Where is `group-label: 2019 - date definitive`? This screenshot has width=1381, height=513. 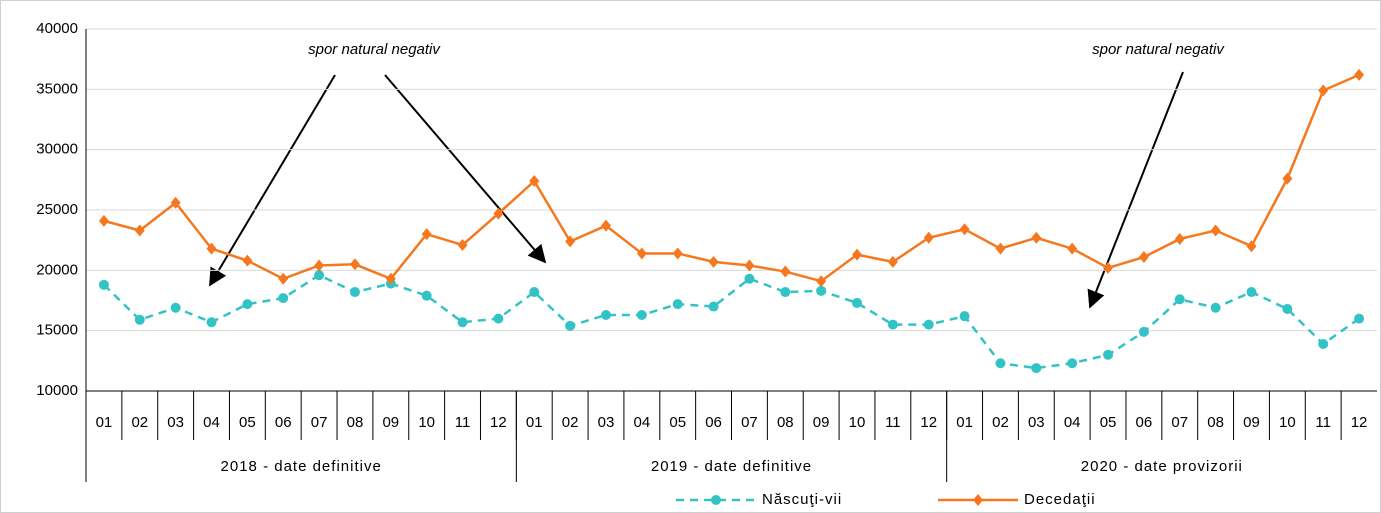 group-label: 2019 - date definitive is located at coordinates (731, 466).